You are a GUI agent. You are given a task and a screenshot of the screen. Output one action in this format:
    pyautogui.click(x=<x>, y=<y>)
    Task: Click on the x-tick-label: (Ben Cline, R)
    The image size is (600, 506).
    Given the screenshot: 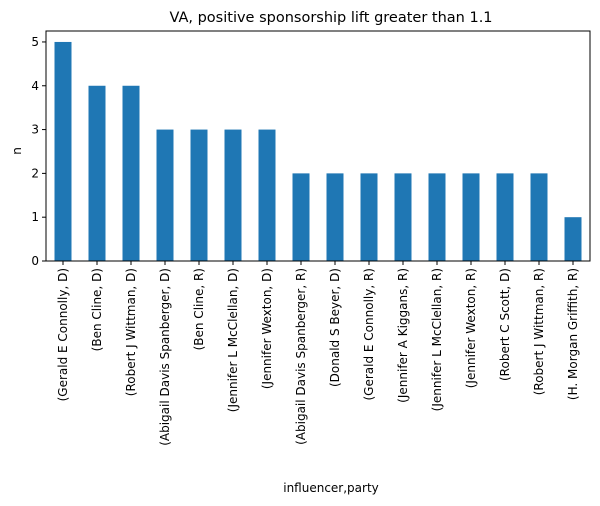 What is the action you would take?
    pyautogui.click(x=199, y=309)
    